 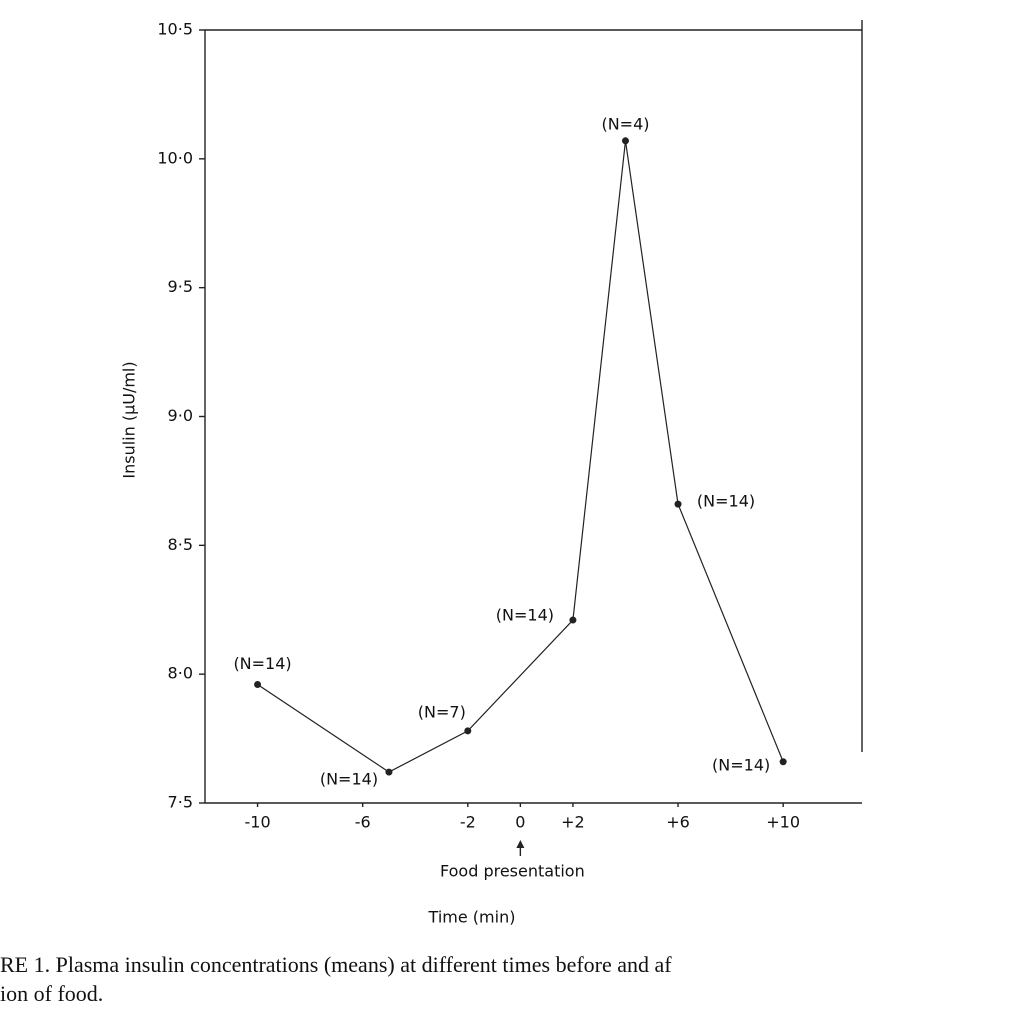 What do you see at coordinates (472, 917) in the screenshot?
I see `x-axis-label: Time (min)` at bounding box center [472, 917].